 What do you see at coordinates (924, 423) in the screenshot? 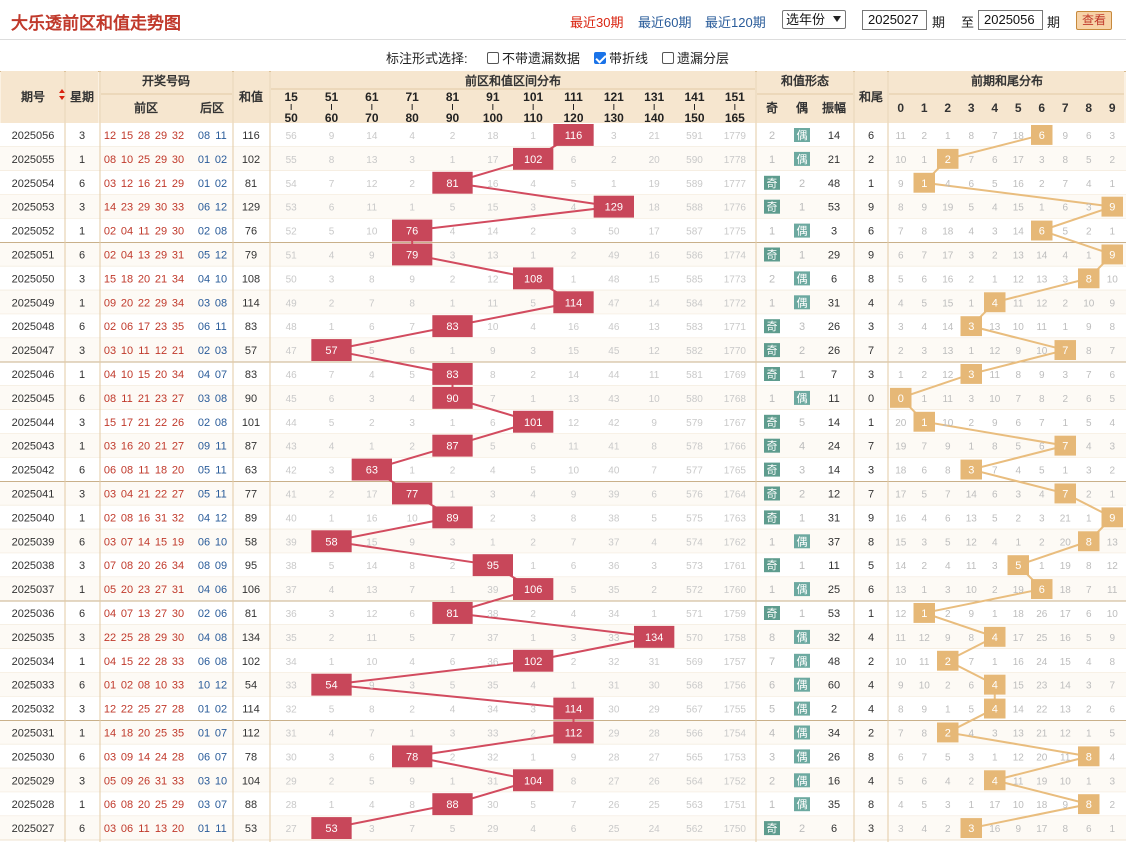
I see `tail-hit-value: 1` at bounding box center [924, 423].